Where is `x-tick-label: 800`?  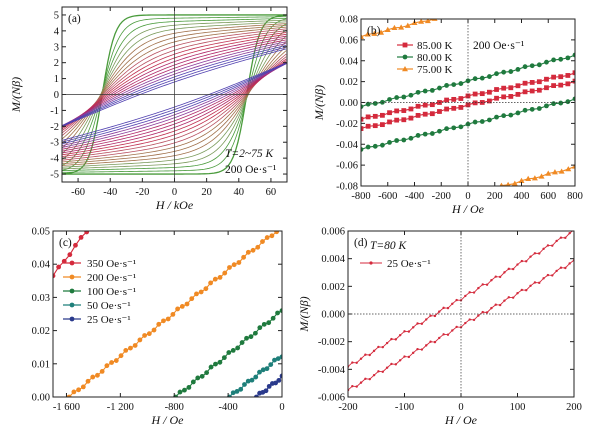
x-tick-label: 800 is located at coordinates (575, 196).